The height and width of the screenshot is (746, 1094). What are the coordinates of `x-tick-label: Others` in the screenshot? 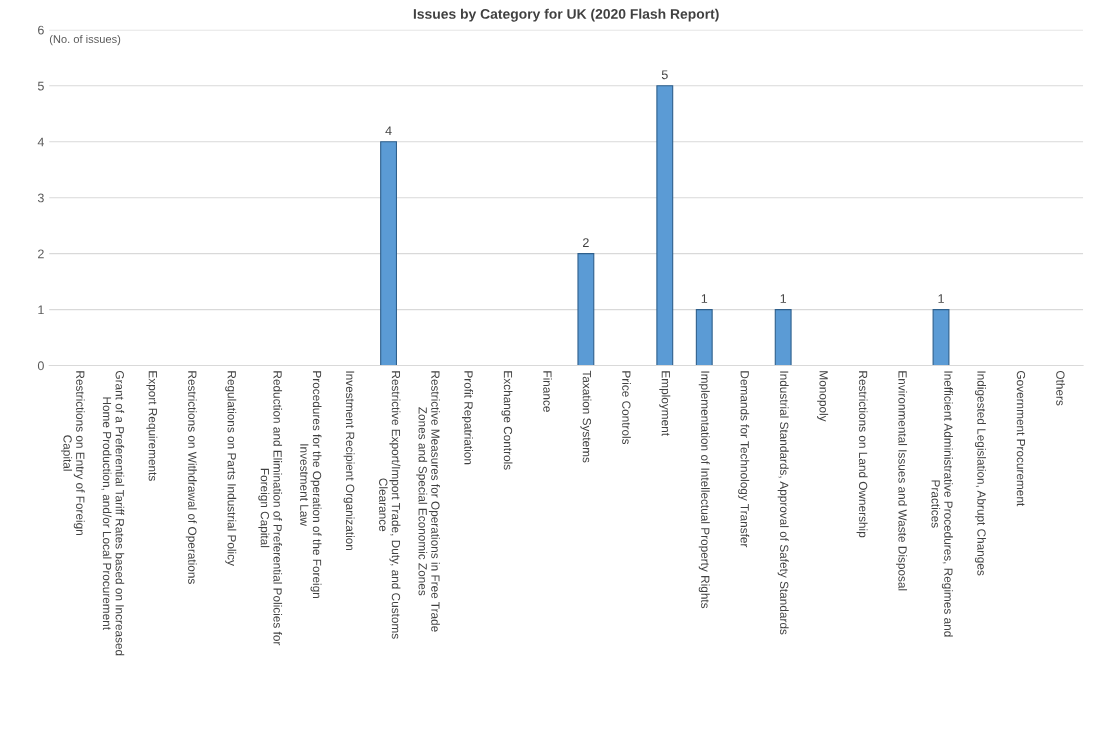 It's located at (1060, 388).